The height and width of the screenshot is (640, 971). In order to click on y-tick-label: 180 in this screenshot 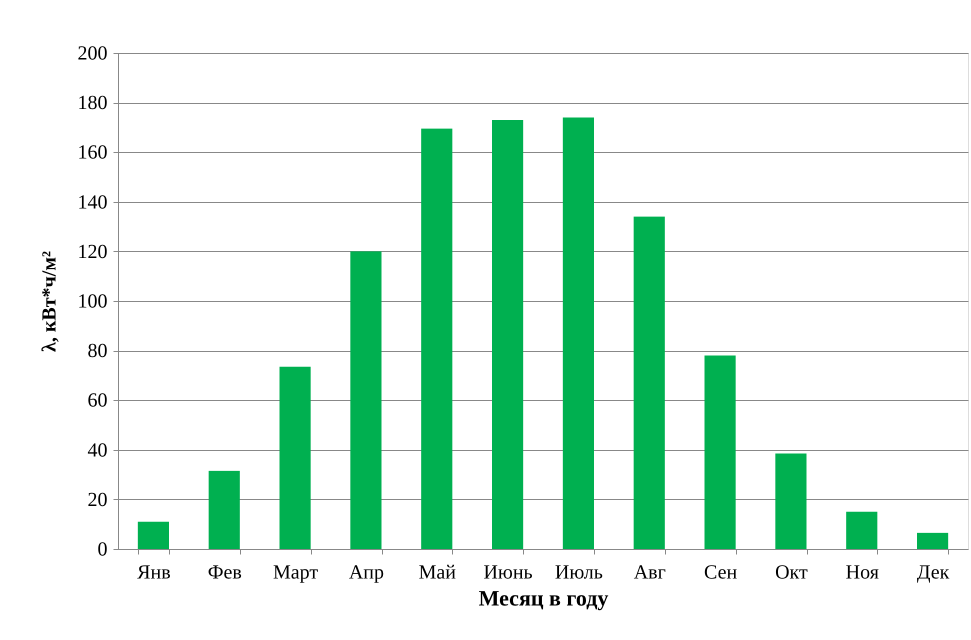, I will do `click(93, 103)`.